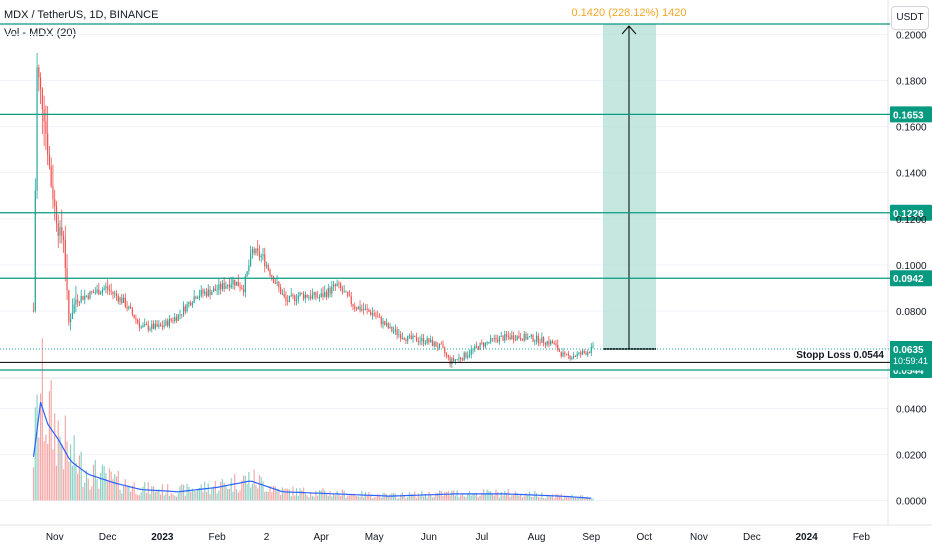 The height and width of the screenshot is (550, 932). Describe the element at coordinates (752, 537) in the screenshot. I see `time-tick-label: Dec` at that location.